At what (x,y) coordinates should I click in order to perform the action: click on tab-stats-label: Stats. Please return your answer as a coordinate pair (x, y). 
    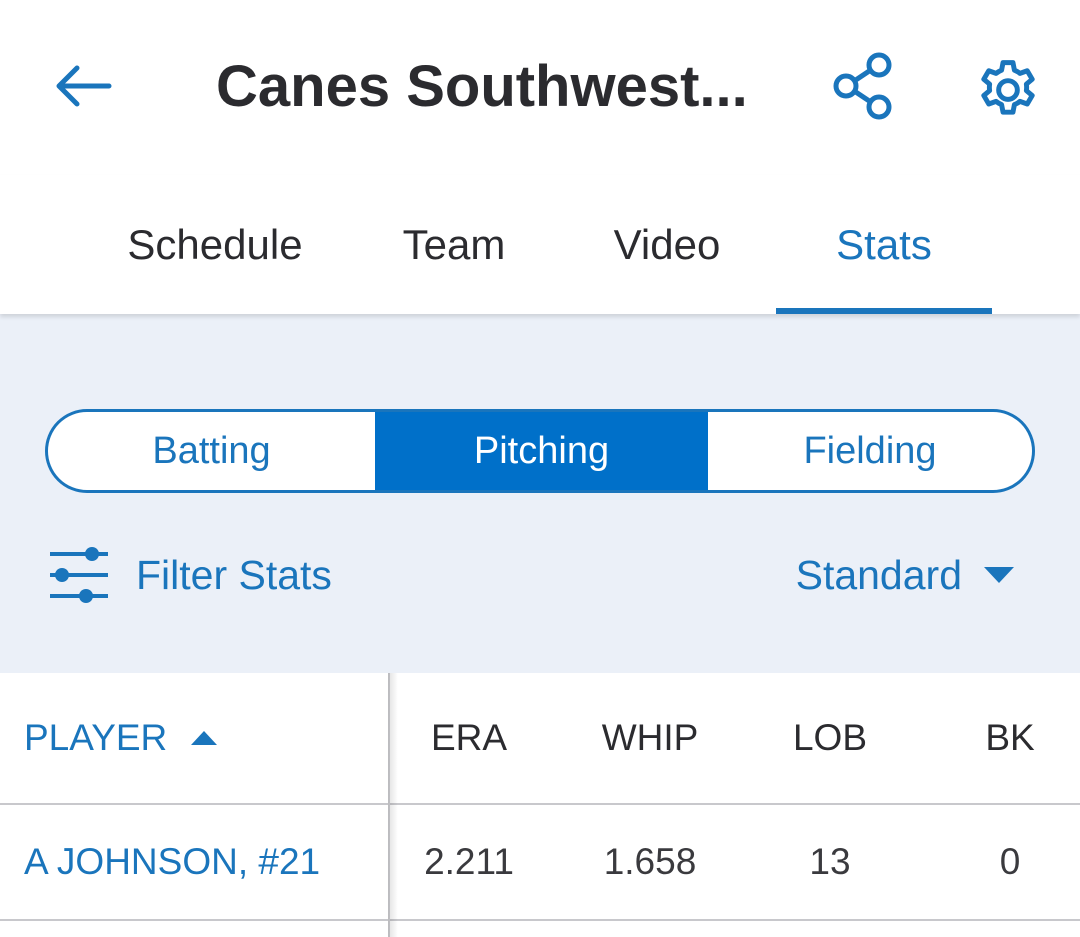
    Looking at the image, I should click on (884, 244).